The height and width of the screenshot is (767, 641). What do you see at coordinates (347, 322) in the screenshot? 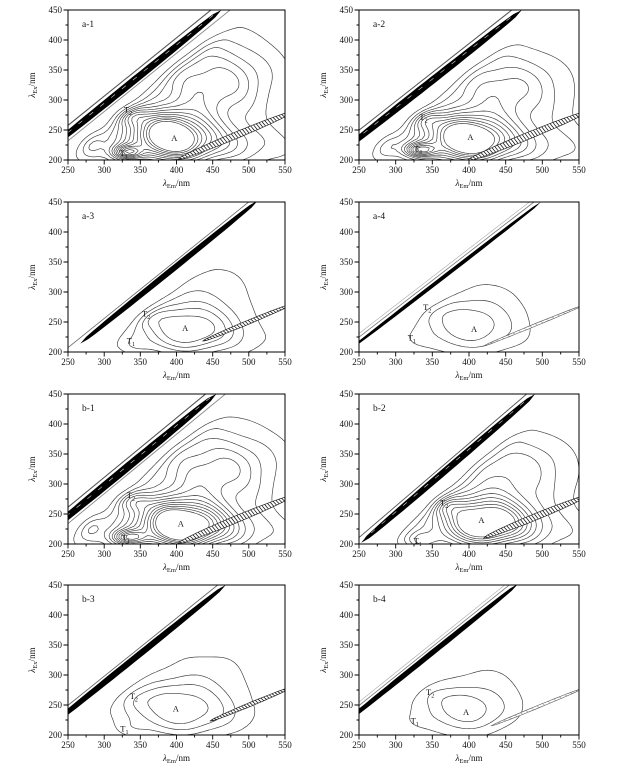
I see `y-tick-label: 250` at bounding box center [347, 322].